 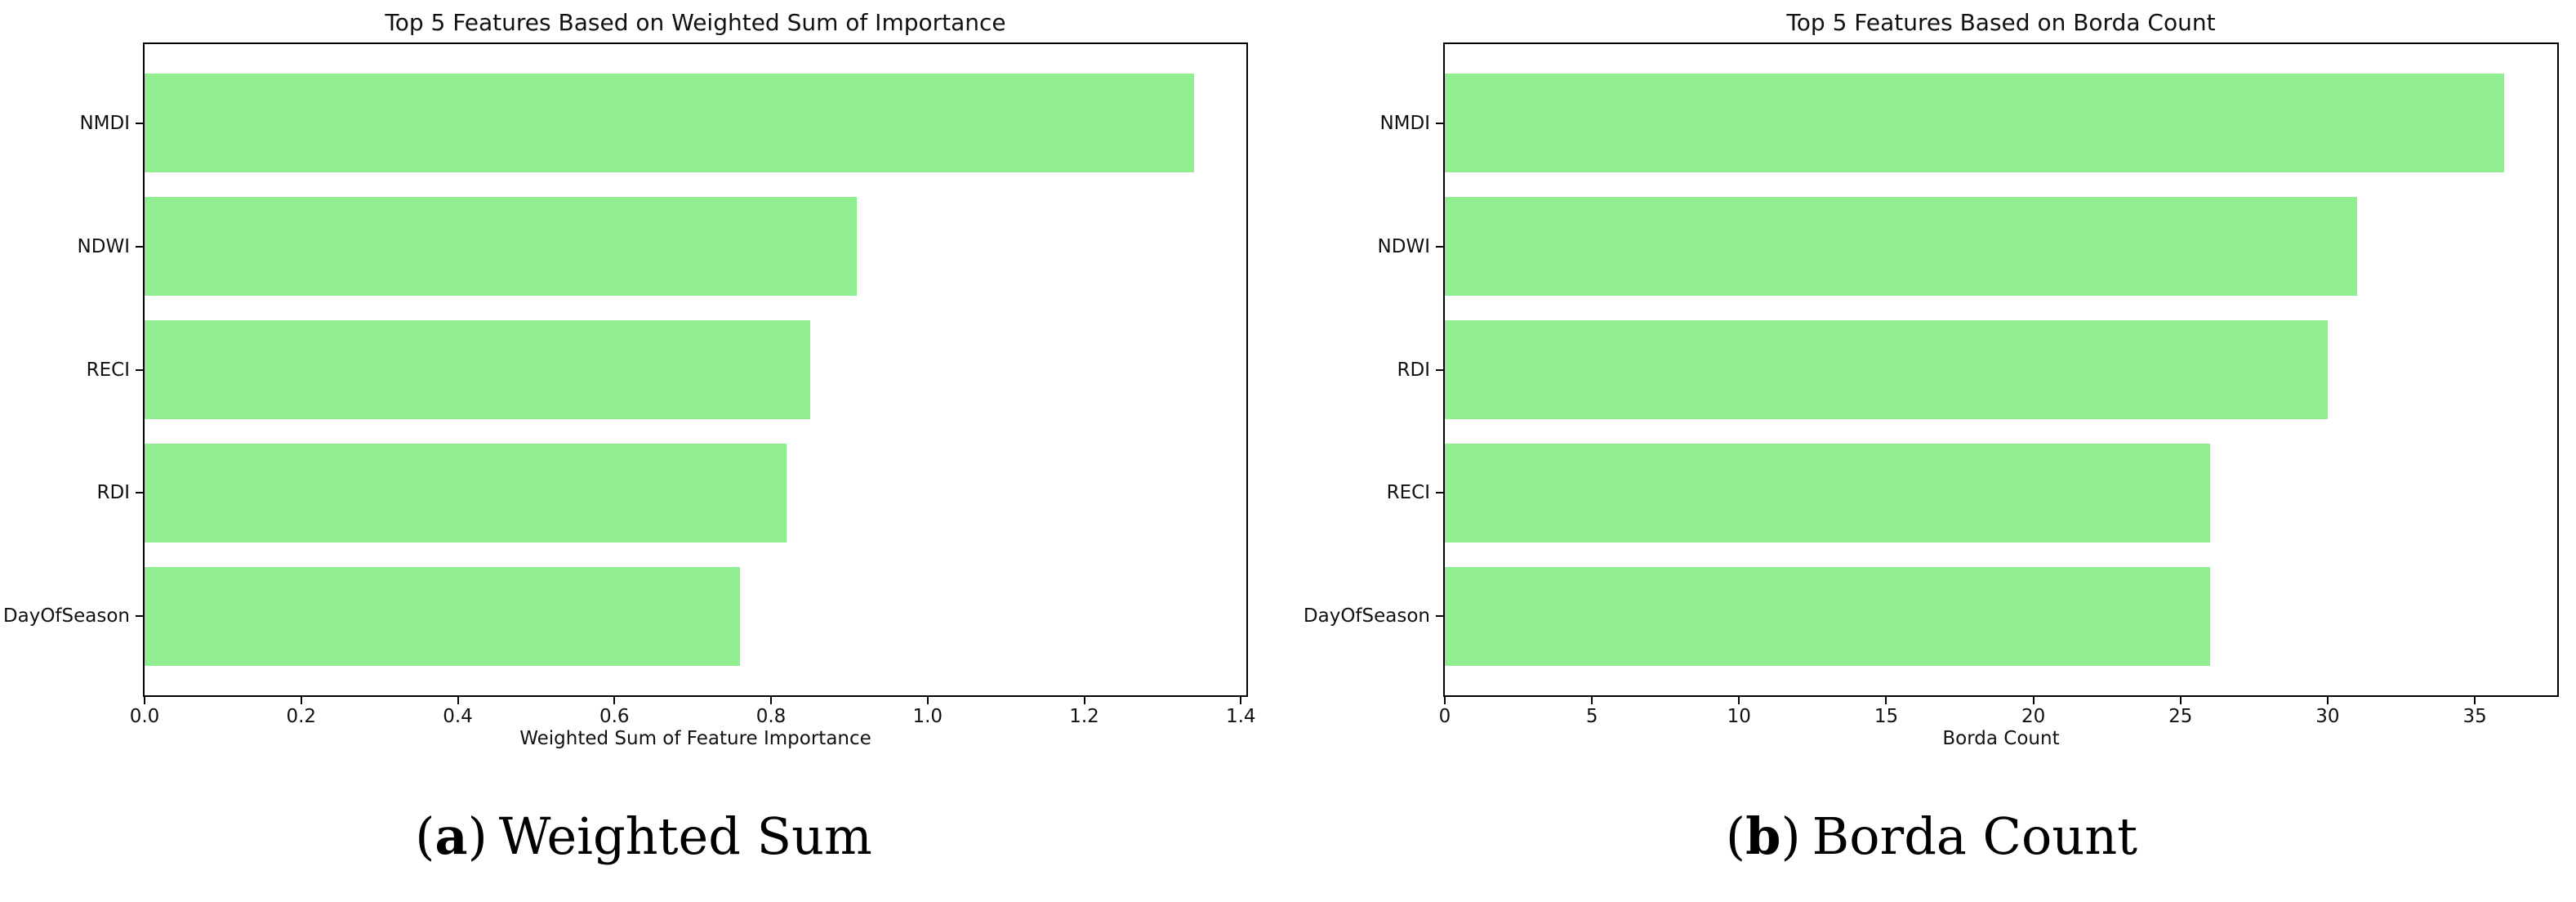 What do you see at coordinates (685, 836) in the screenshot?
I see `caption-label: Weighted Sum` at bounding box center [685, 836].